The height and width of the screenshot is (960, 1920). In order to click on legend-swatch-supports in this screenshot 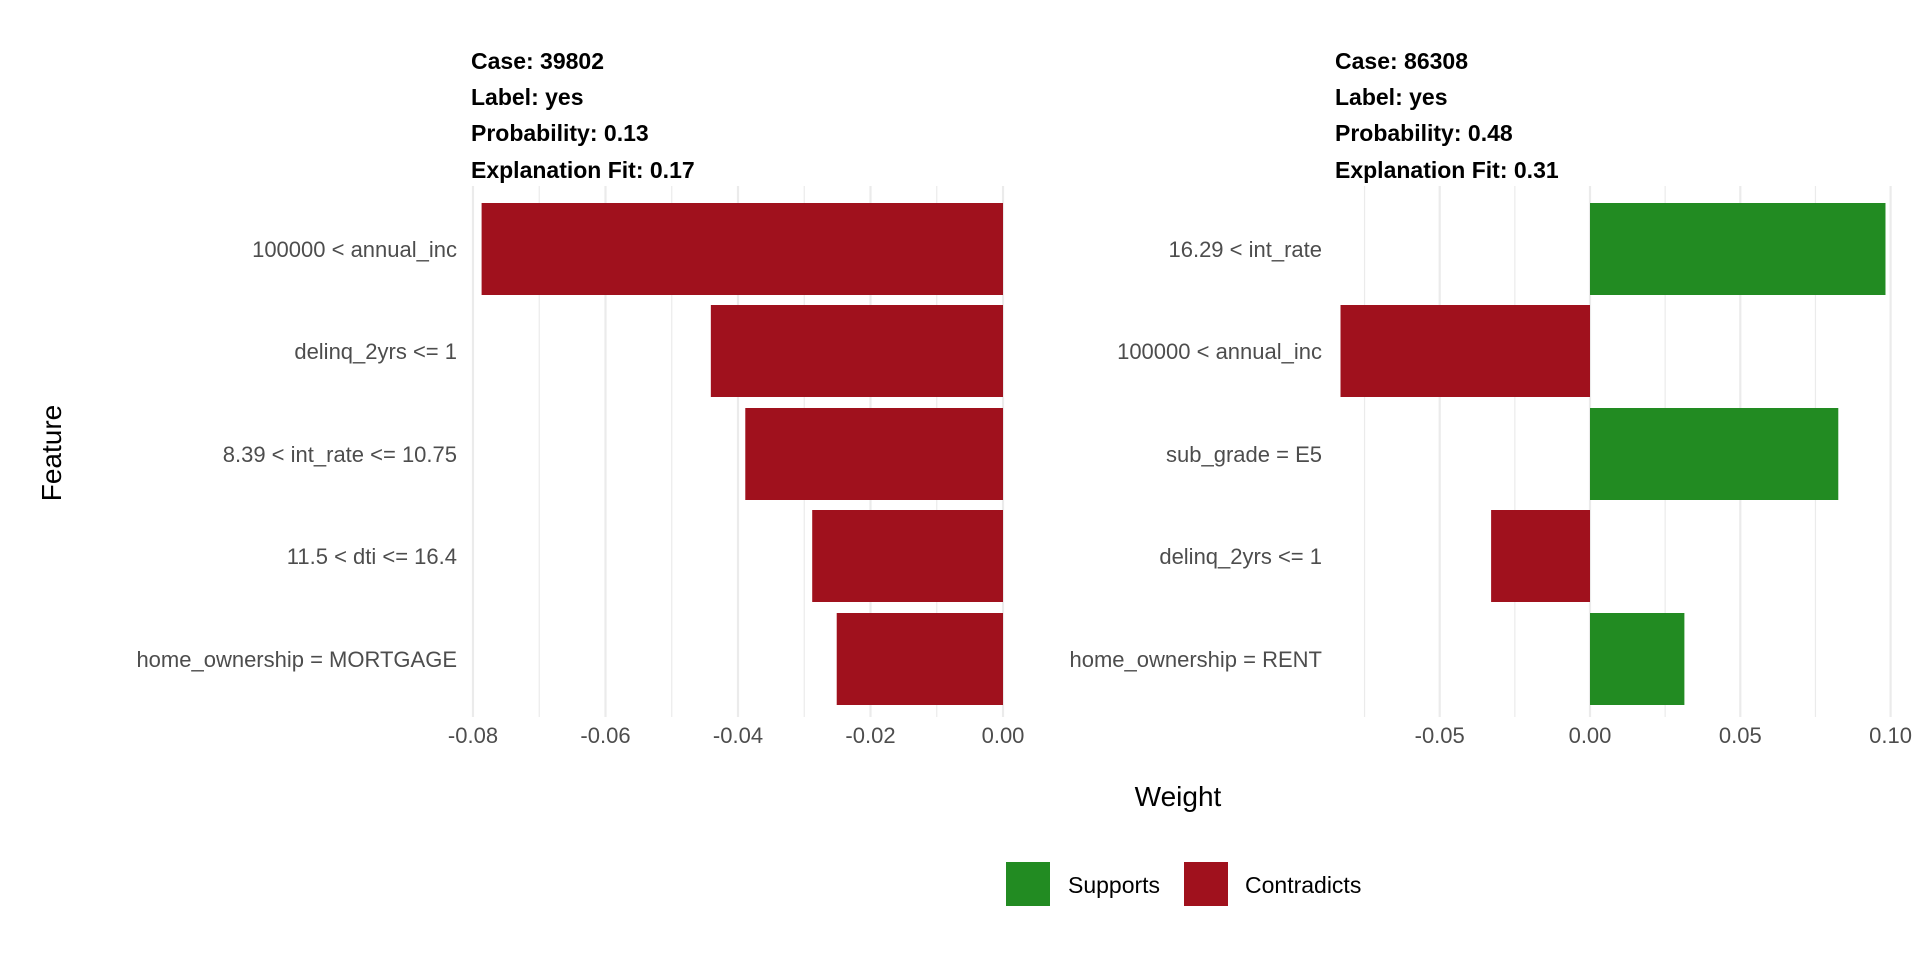, I will do `click(1028, 884)`.